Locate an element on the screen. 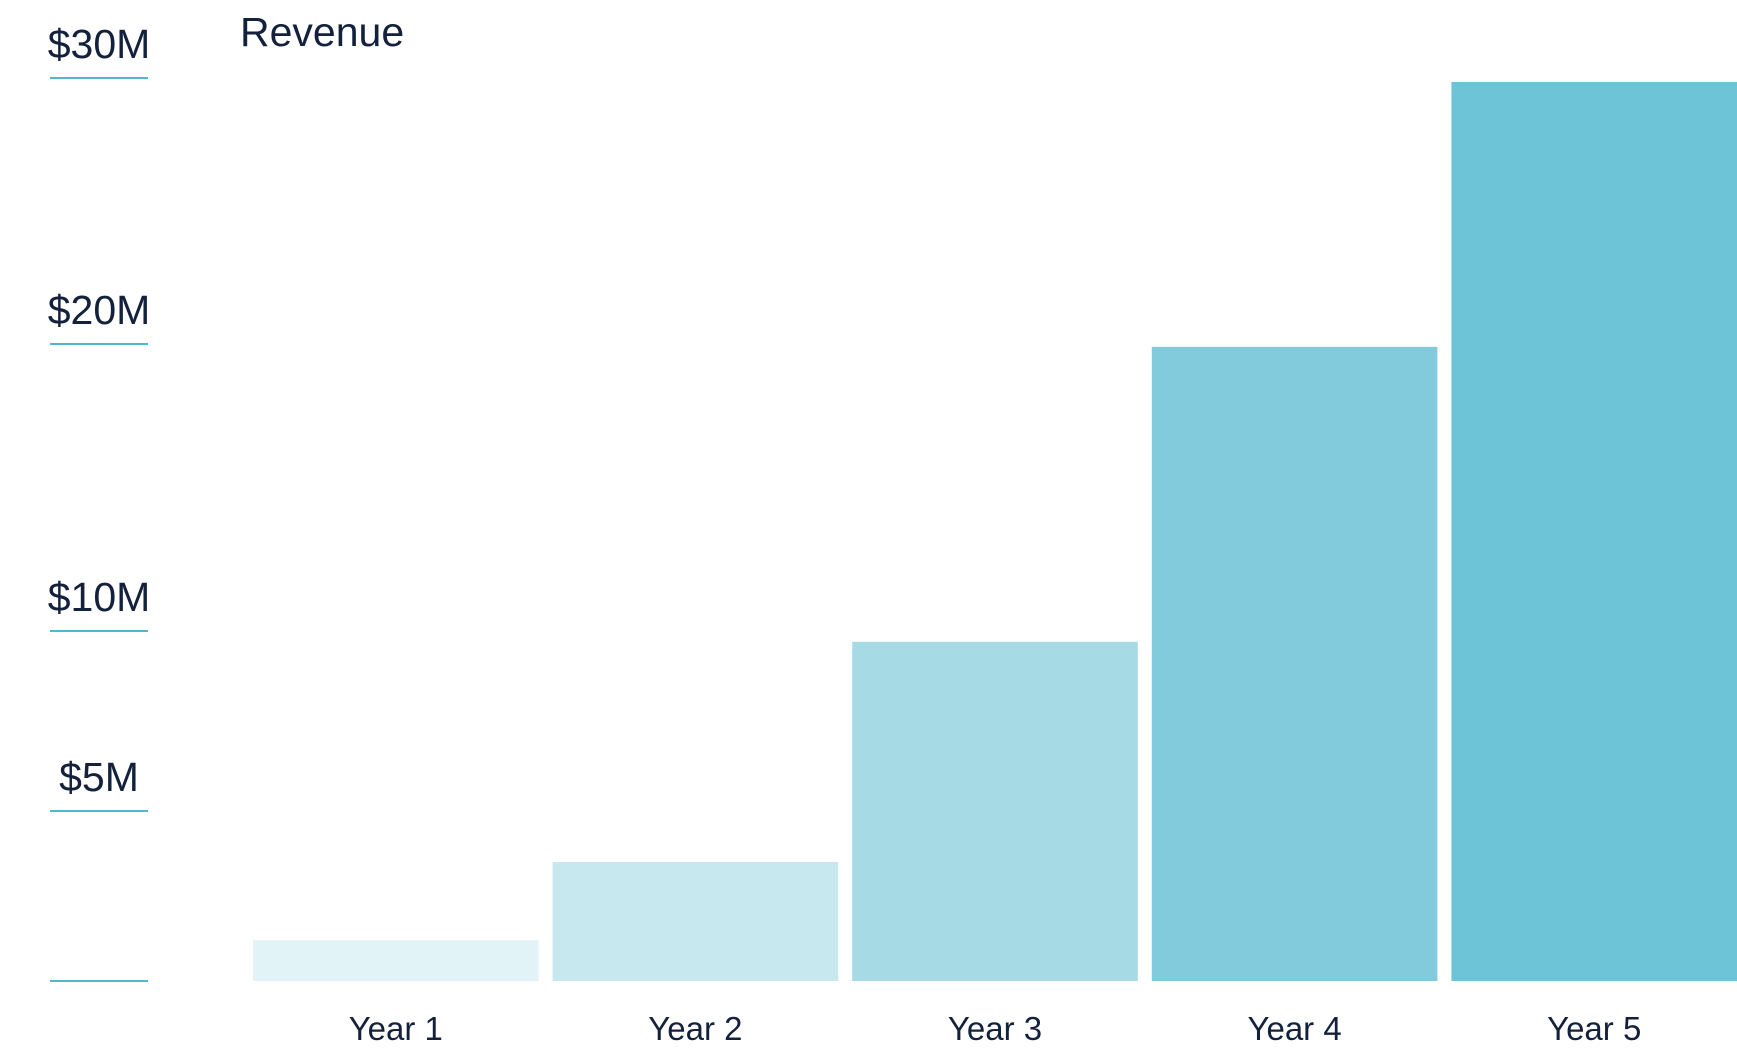  y-tick-label: $10M is located at coordinates (99, 597).